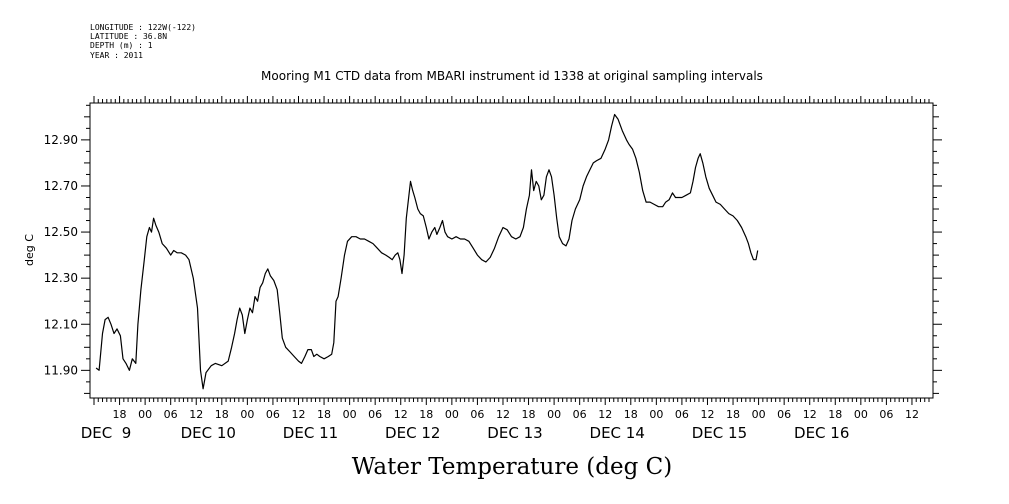 The image size is (1009, 504). I want to click on y-tick-label: 12.90, so click(61, 140).